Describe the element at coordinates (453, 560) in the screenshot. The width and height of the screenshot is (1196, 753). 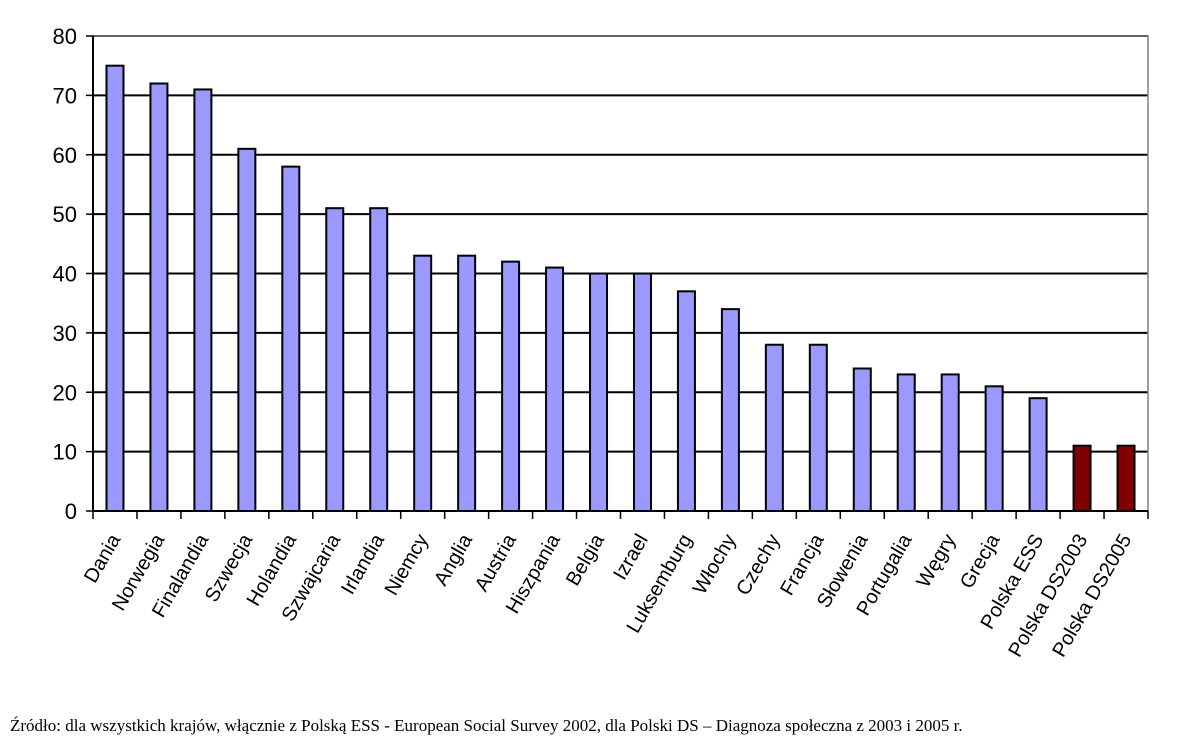
I see `x-tick-label: Anglia` at that location.